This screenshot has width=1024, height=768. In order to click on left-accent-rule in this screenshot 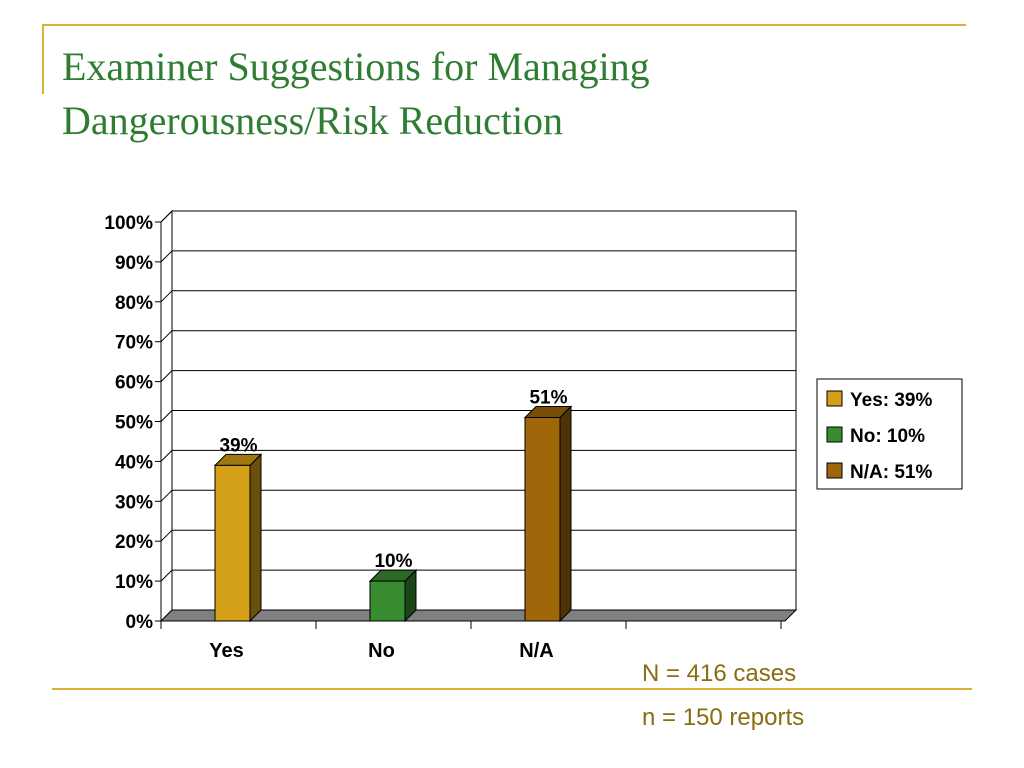, I will do `click(43, 59)`.